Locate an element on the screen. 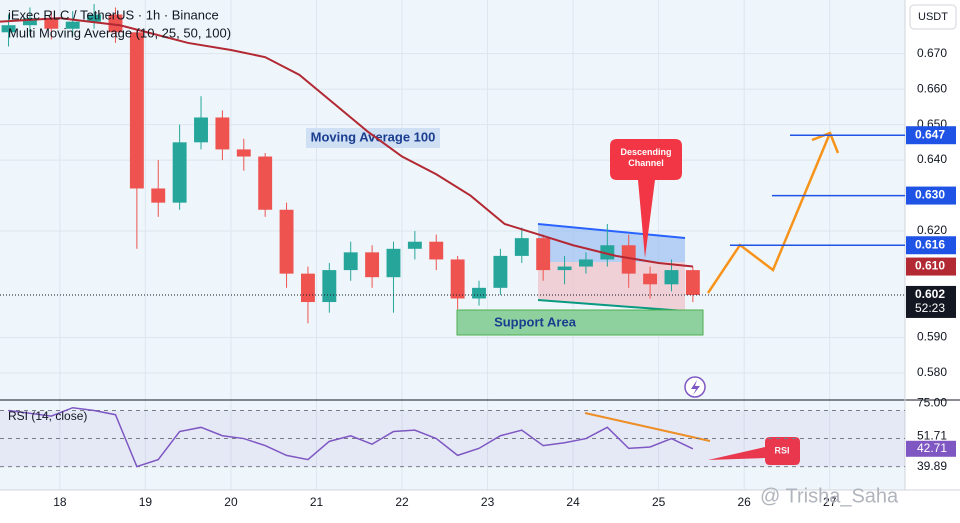 The width and height of the screenshot is (960, 523). projection-arrow is located at coordinates (825, 142).